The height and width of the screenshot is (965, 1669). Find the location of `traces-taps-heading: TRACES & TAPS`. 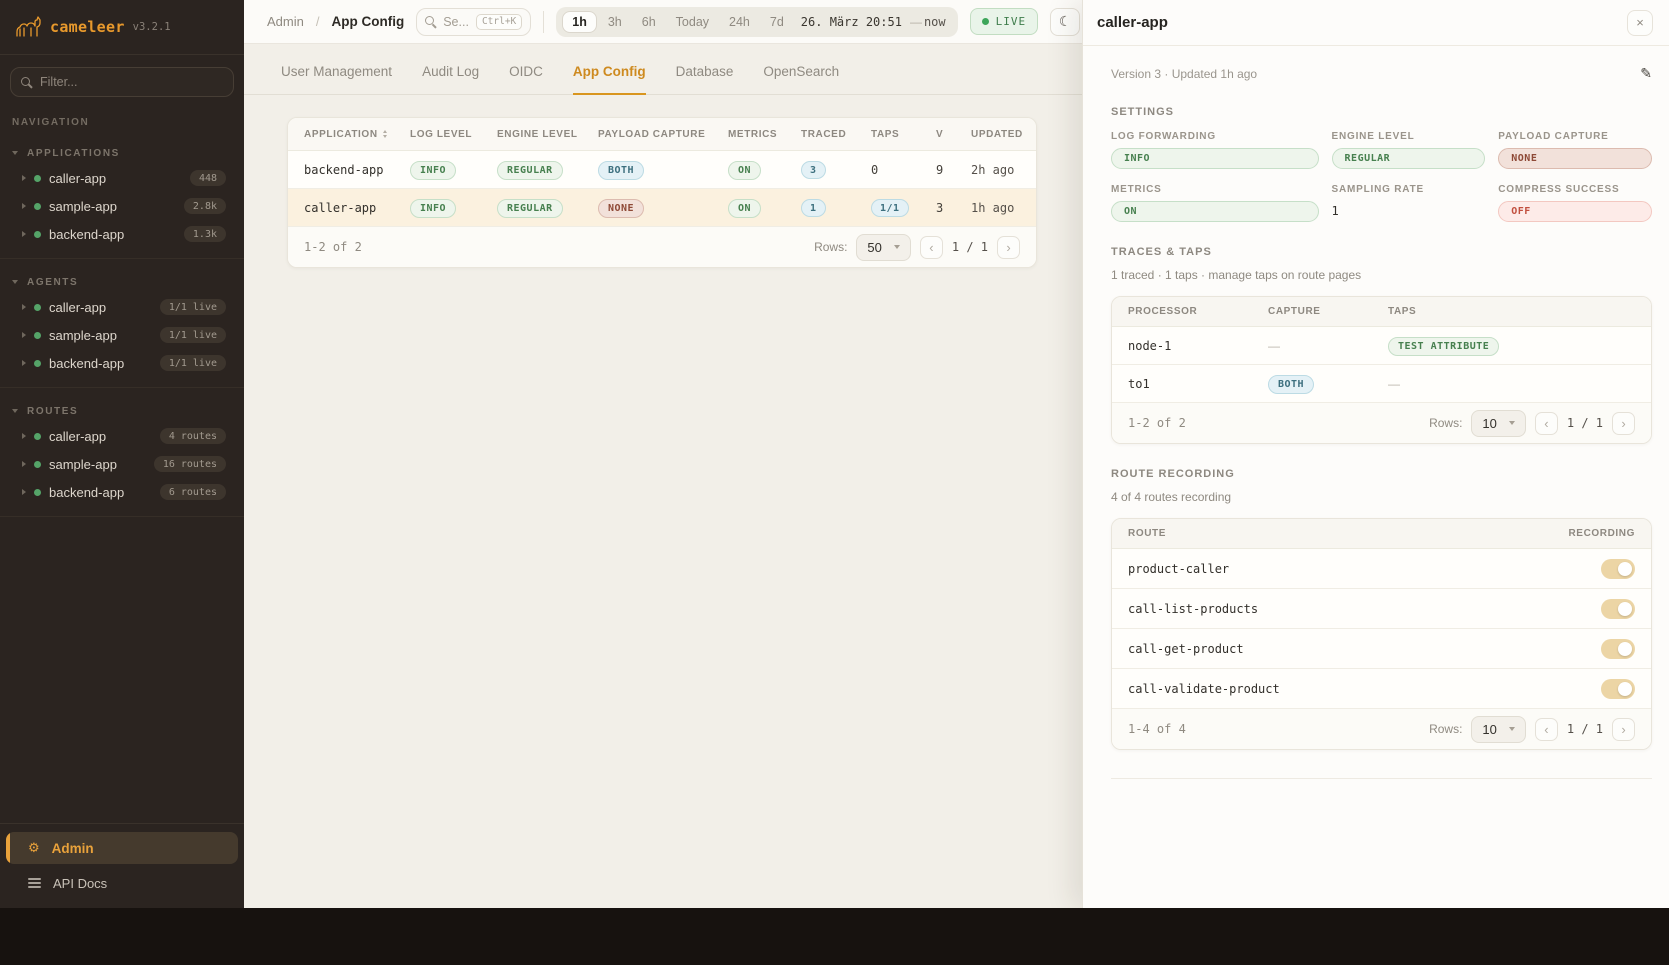

traces-taps-heading: TRACES & TAPS is located at coordinates (1161, 252).